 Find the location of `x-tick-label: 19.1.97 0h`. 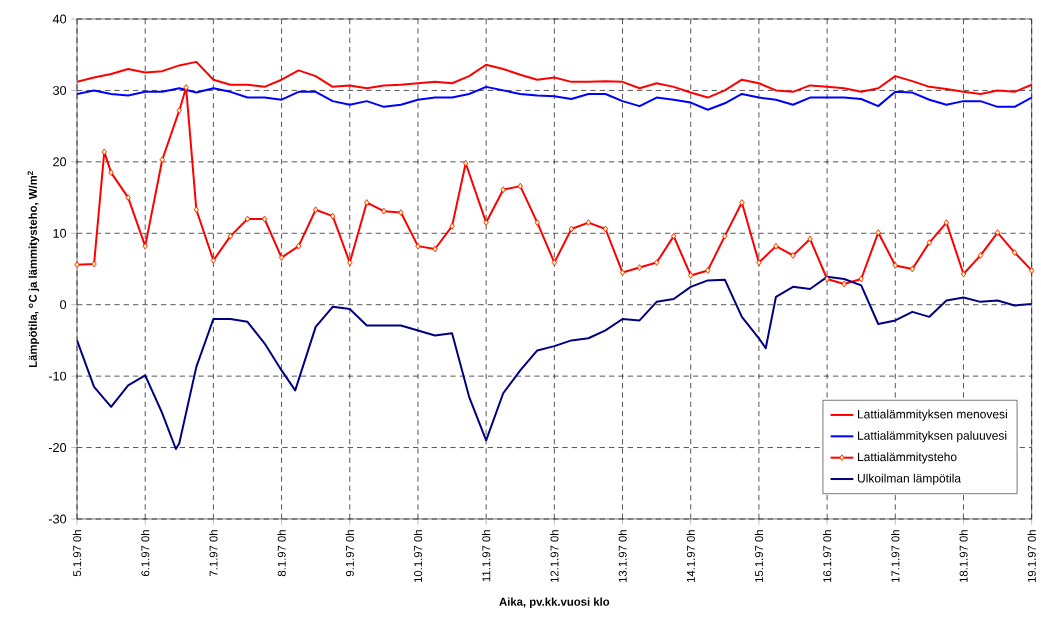

x-tick-label: 19.1.97 0h is located at coordinates (1031, 556).